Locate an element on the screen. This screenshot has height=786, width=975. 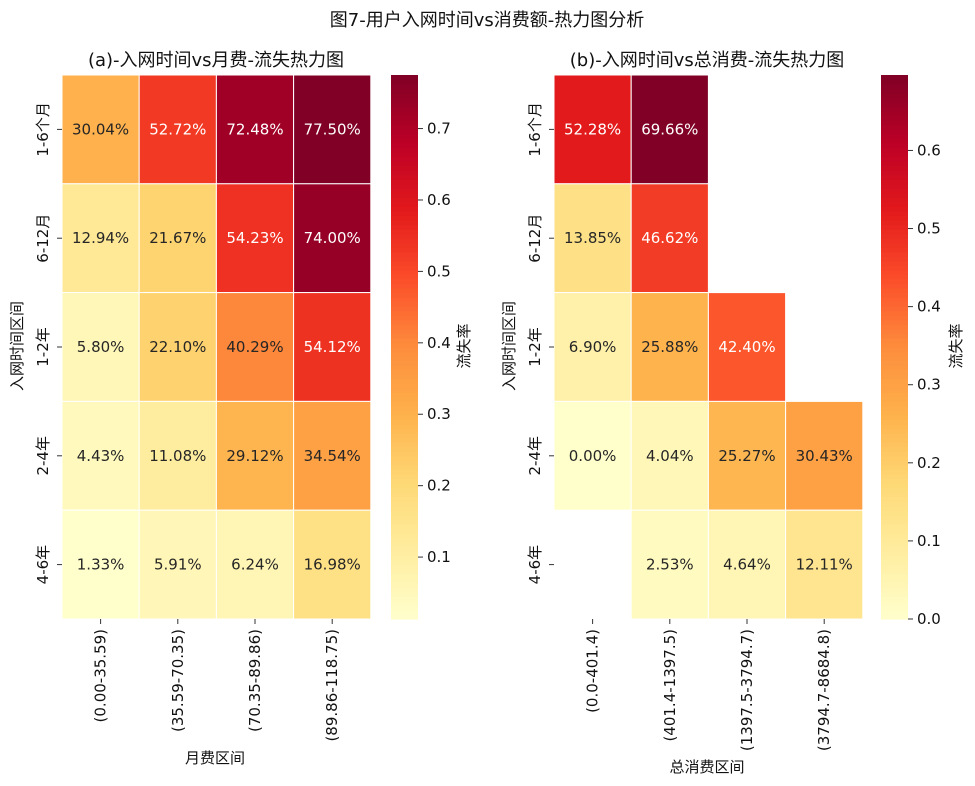
cell-value-label: 6.90% is located at coordinates (593, 347).